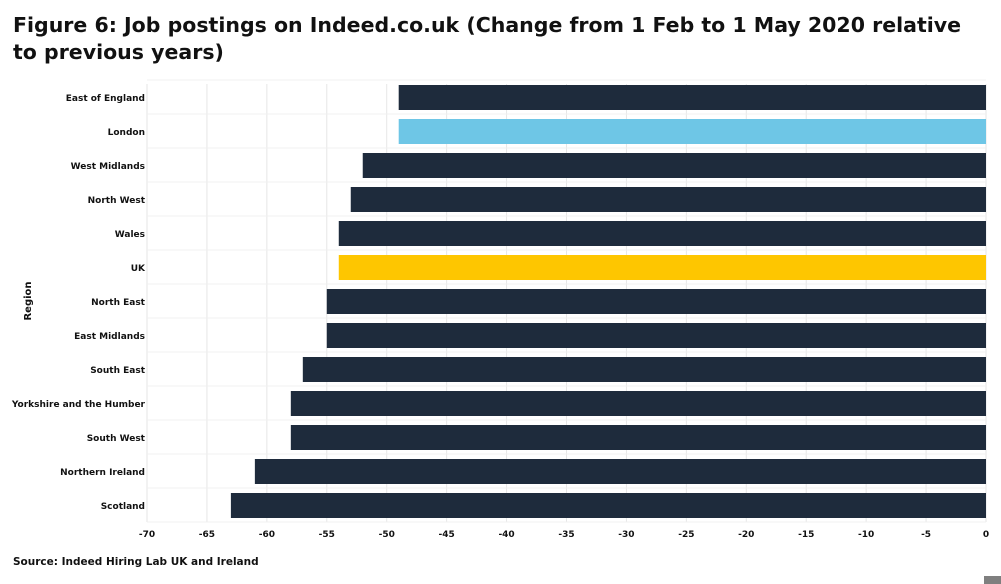  I want to click on bar-wales, so click(662, 233).